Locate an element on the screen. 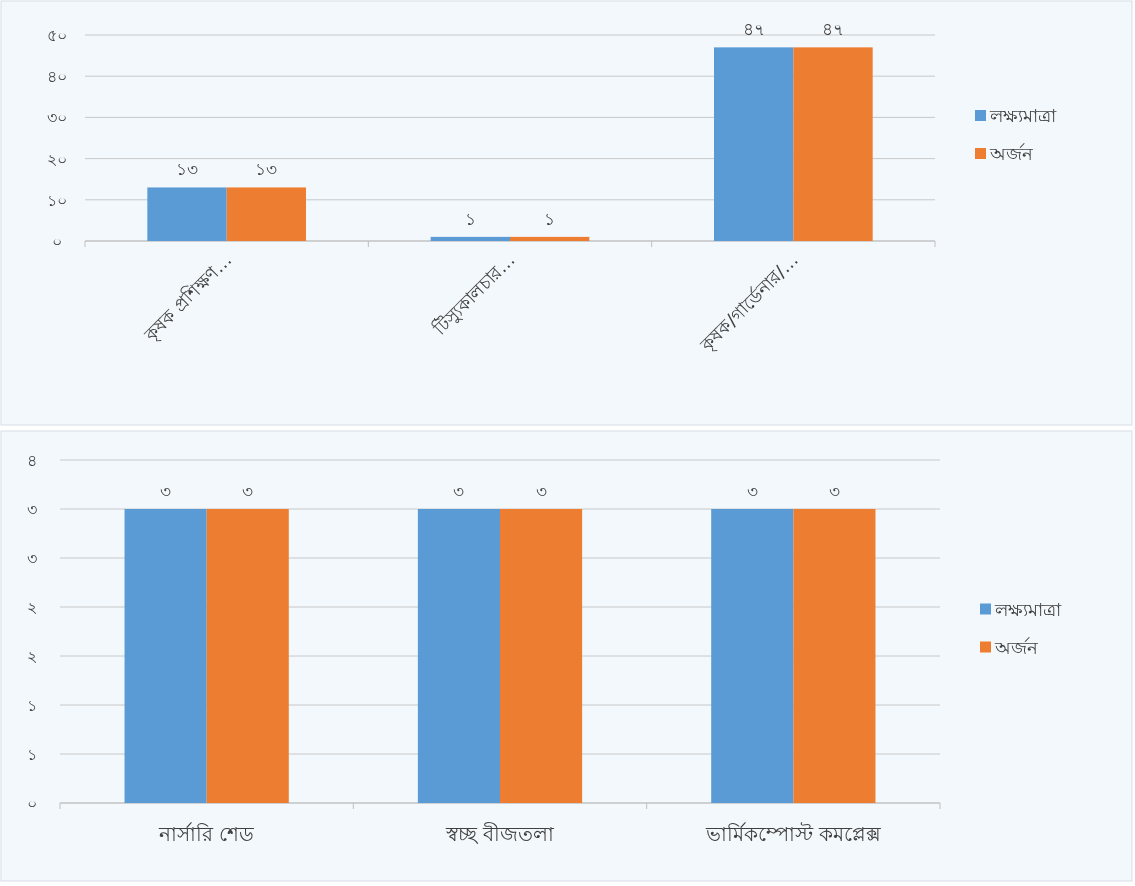  y-tick-label: ৫০ is located at coordinates (57, 35).